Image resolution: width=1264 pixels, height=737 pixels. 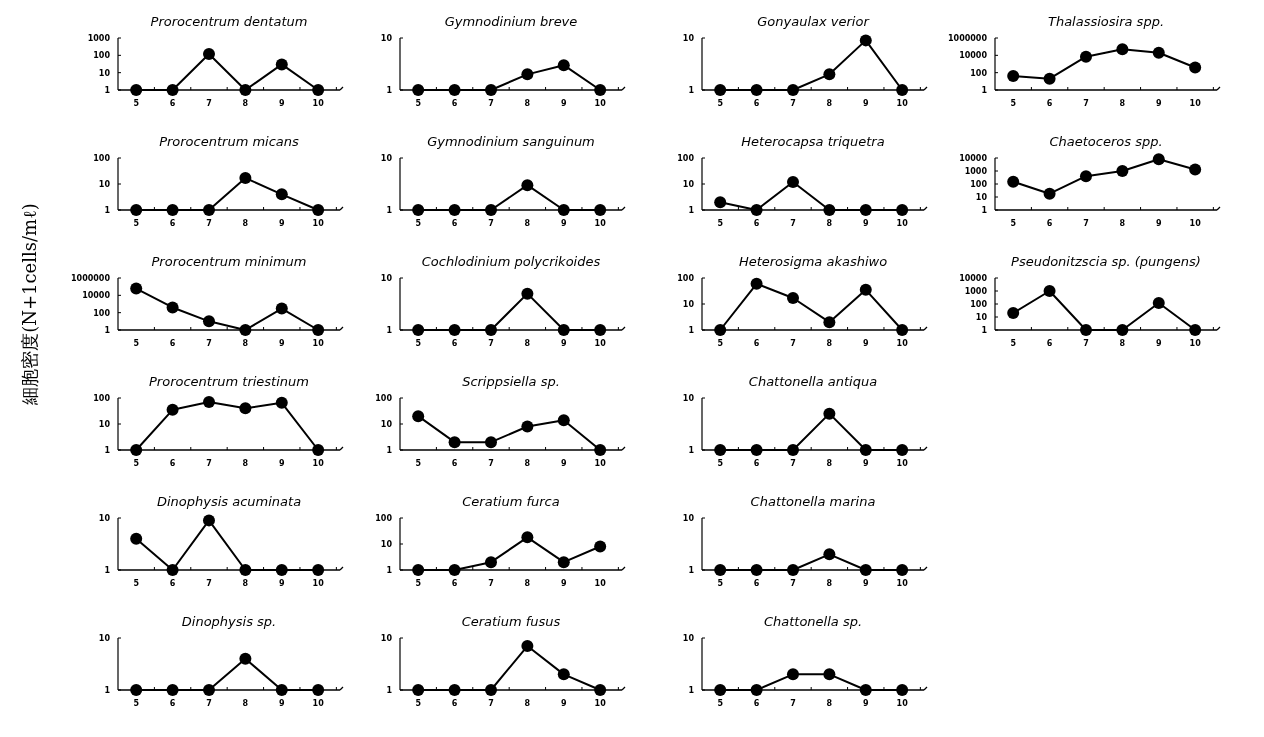 What do you see at coordinates (511, 21) in the screenshot?
I see `chart-title: Gymnodinium breve` at bounding box center [511, 21].